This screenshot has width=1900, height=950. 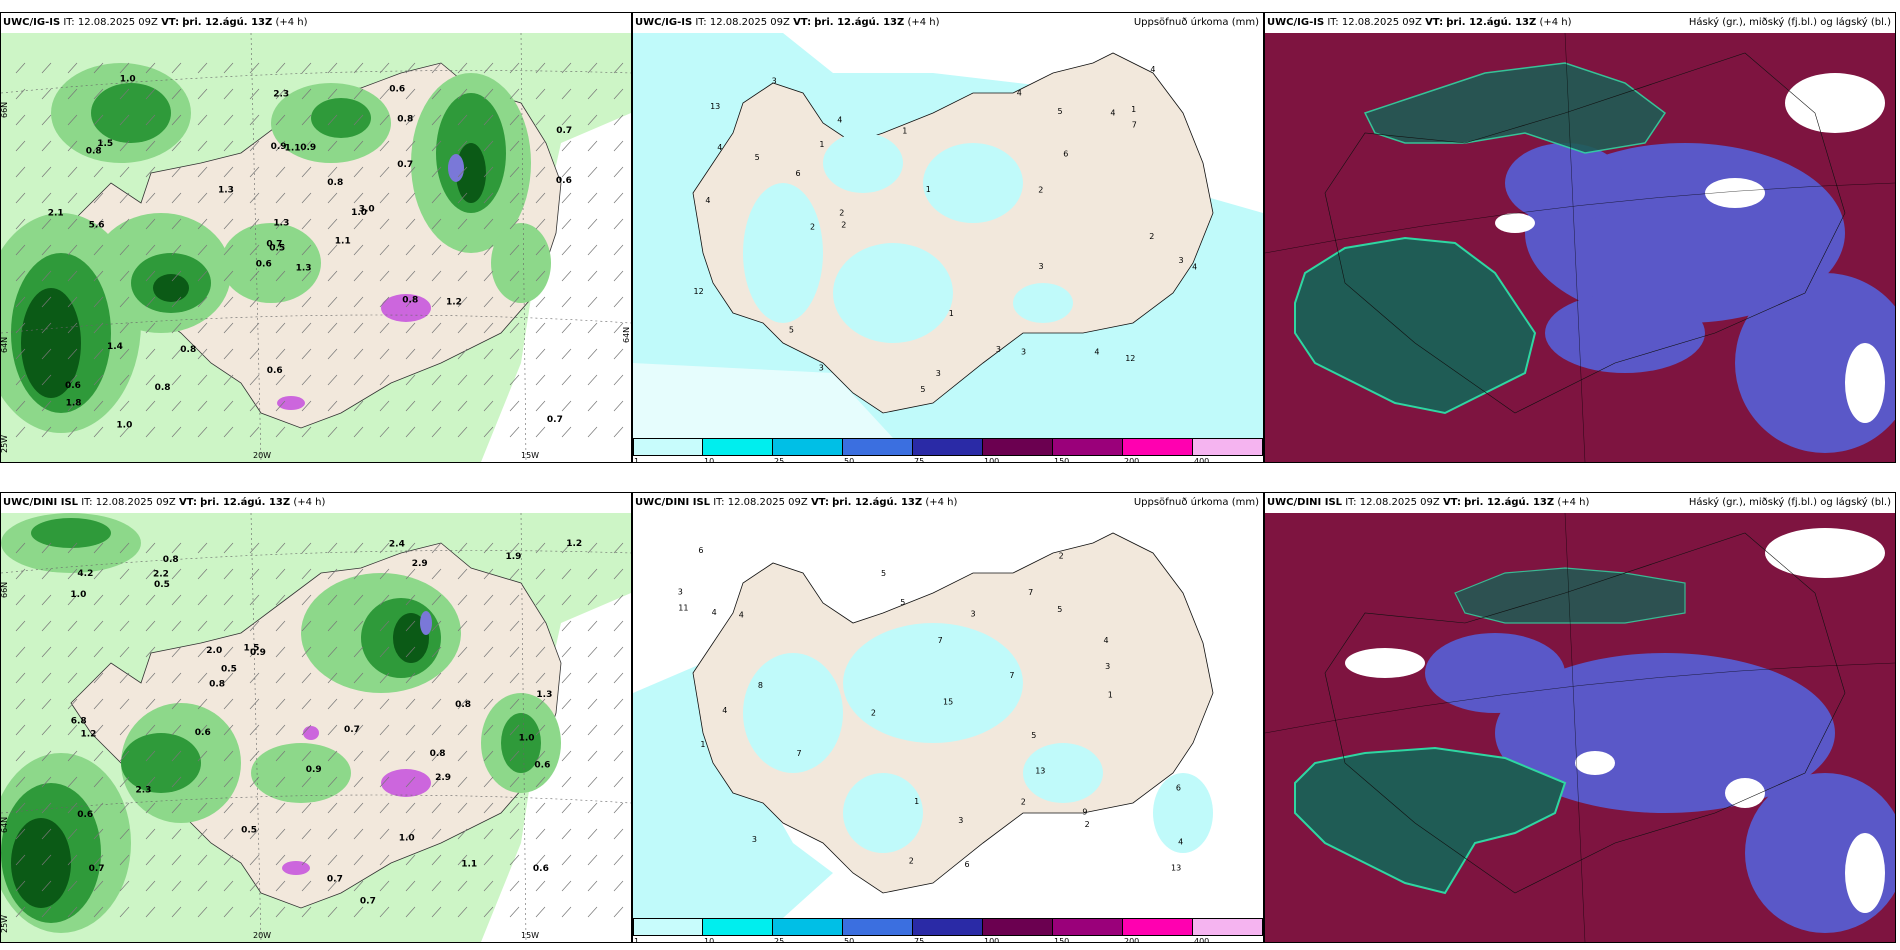 What do you see at coordinates (841, 213) in the screenshot?
I see `map-value-label: 2` at bounding box center [841, 213].